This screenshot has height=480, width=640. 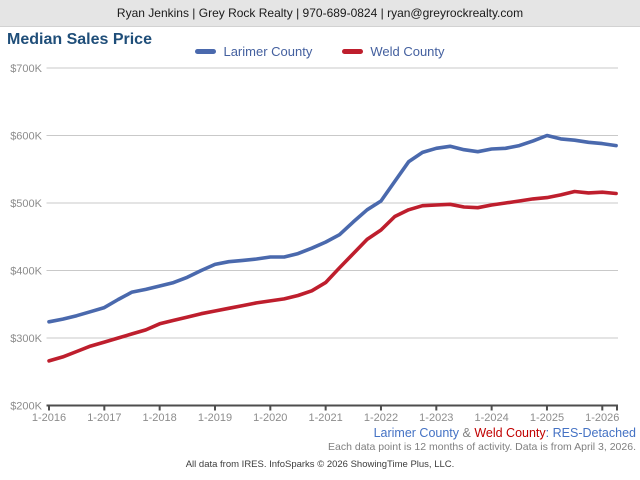 What do you see at coordinates (268, 51) in the screenshot?
I see `legend-label-larimer: Larimer County` at bounding box center [268, 51].